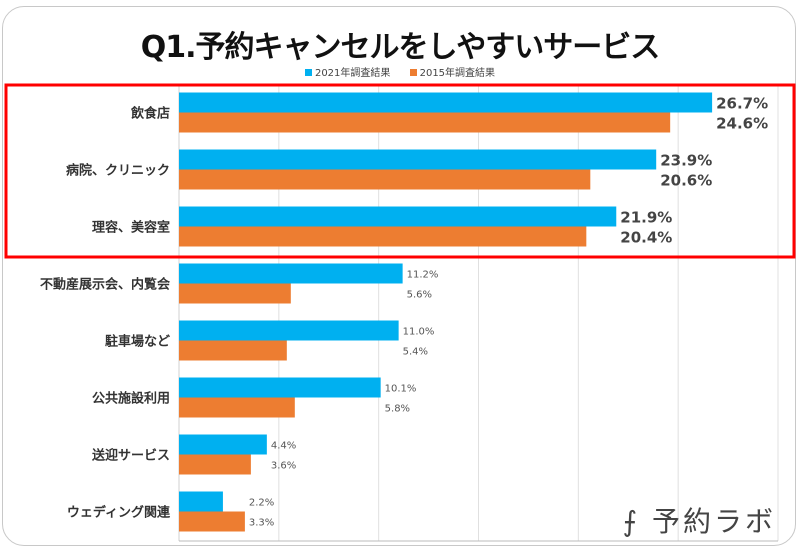 The height and width of the screenshot is (554, 800). What do you see at coordinates (452, 73) in the screenshot?
I see `legend-item-2015: 2015年調査結果` at bounding box center [452, 73].